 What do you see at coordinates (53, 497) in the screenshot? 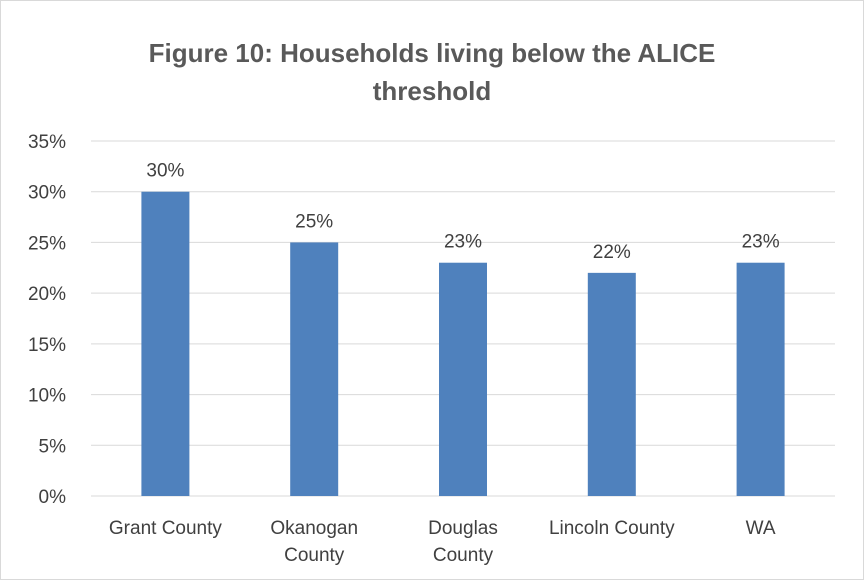
I see `y-tick-label: 0%` at bounding box center [53, 497].